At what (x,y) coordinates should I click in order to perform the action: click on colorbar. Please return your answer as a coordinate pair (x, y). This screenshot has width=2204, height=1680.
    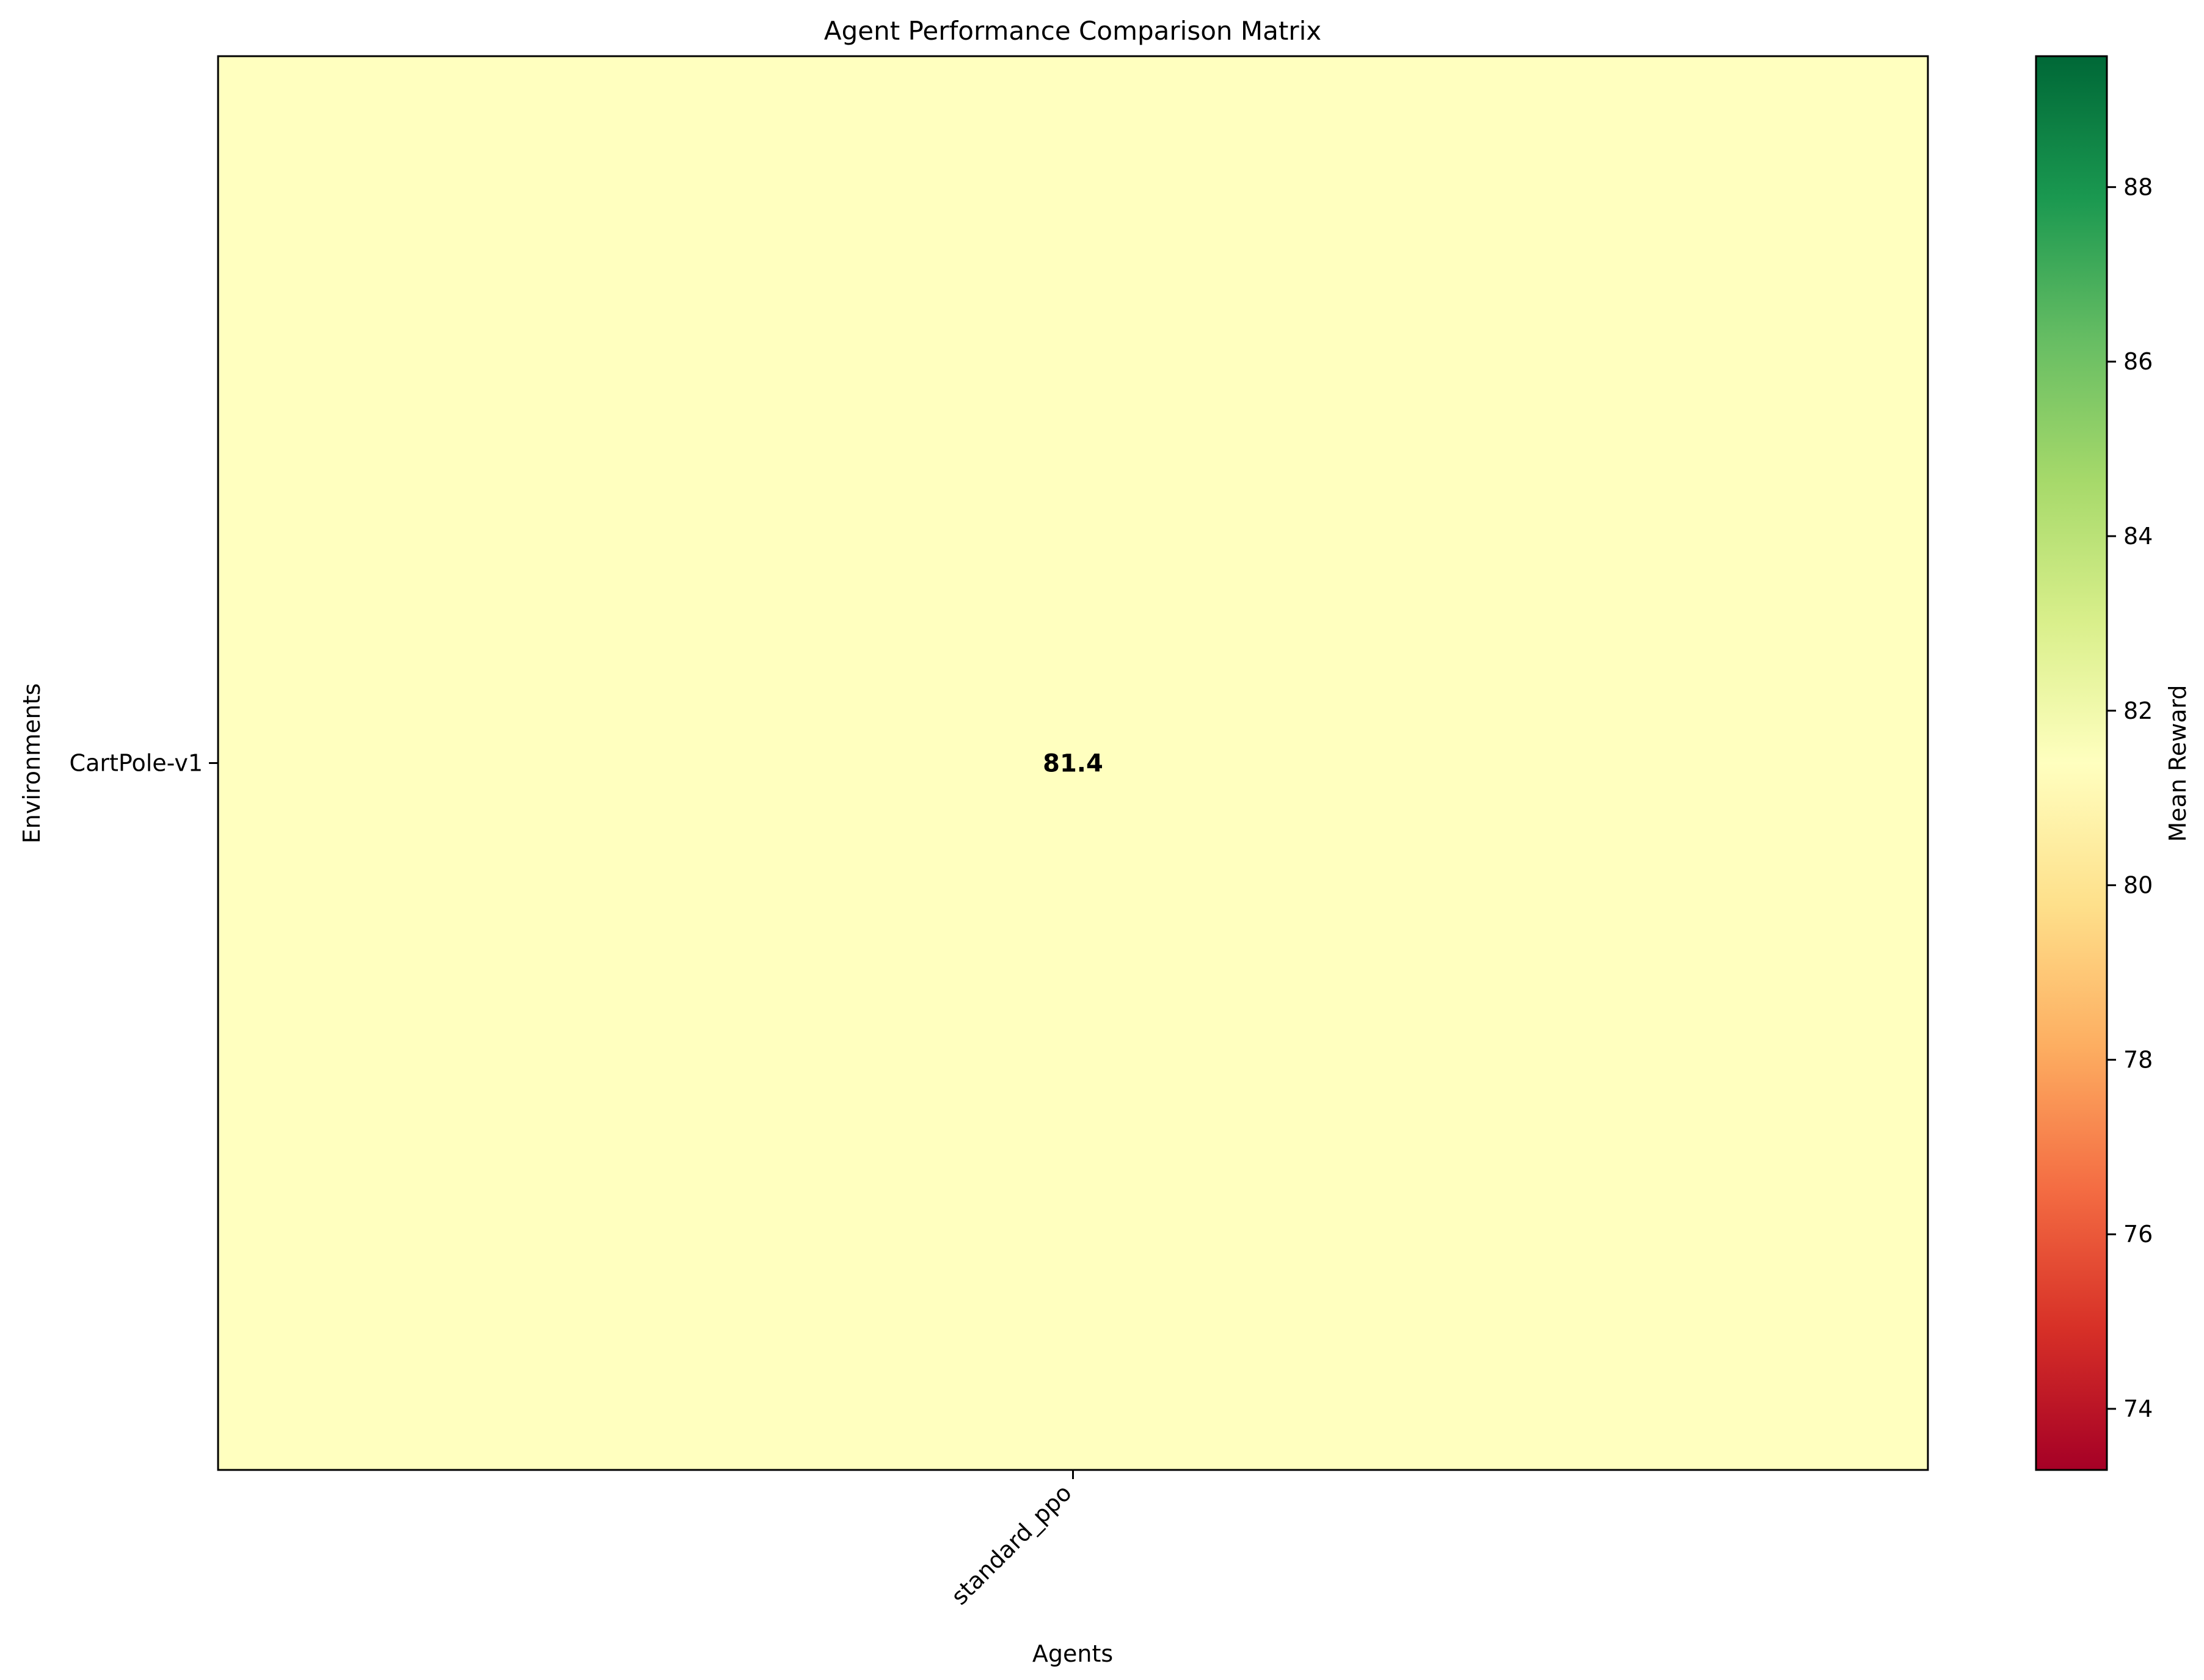
    Looking at the image, I should click on (2071, 763).